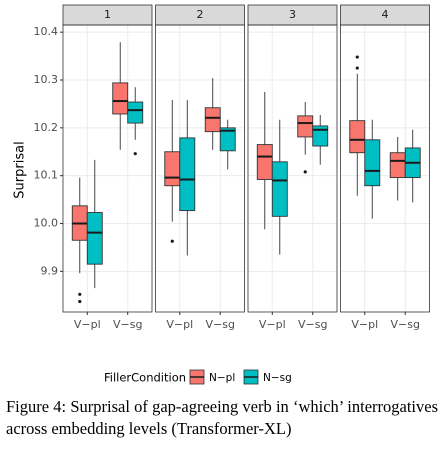  Describe the element at coordinates (385, 14) in the screenshot. I see `facet-label: 4` at that location.